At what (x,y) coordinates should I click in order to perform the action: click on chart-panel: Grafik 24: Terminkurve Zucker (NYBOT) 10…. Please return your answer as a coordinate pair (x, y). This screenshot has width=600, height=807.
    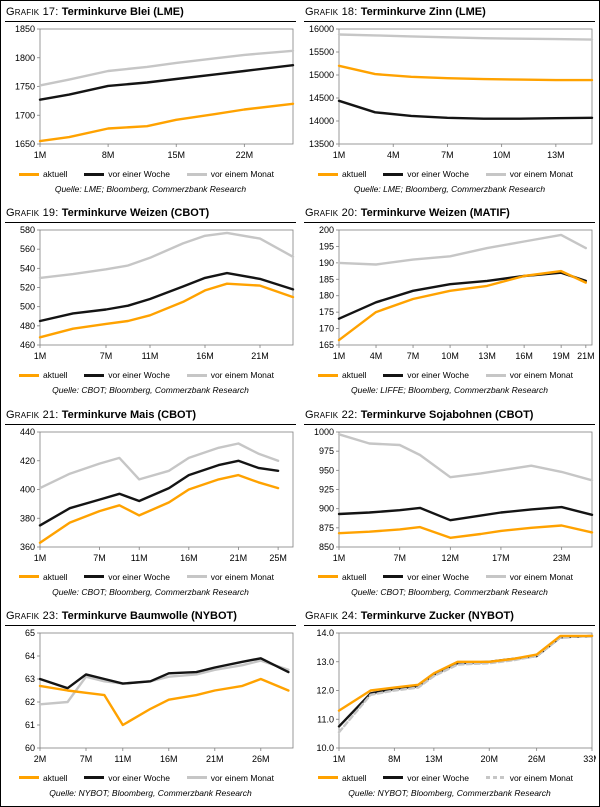
    Looking at the image, I should click on (449, 705).